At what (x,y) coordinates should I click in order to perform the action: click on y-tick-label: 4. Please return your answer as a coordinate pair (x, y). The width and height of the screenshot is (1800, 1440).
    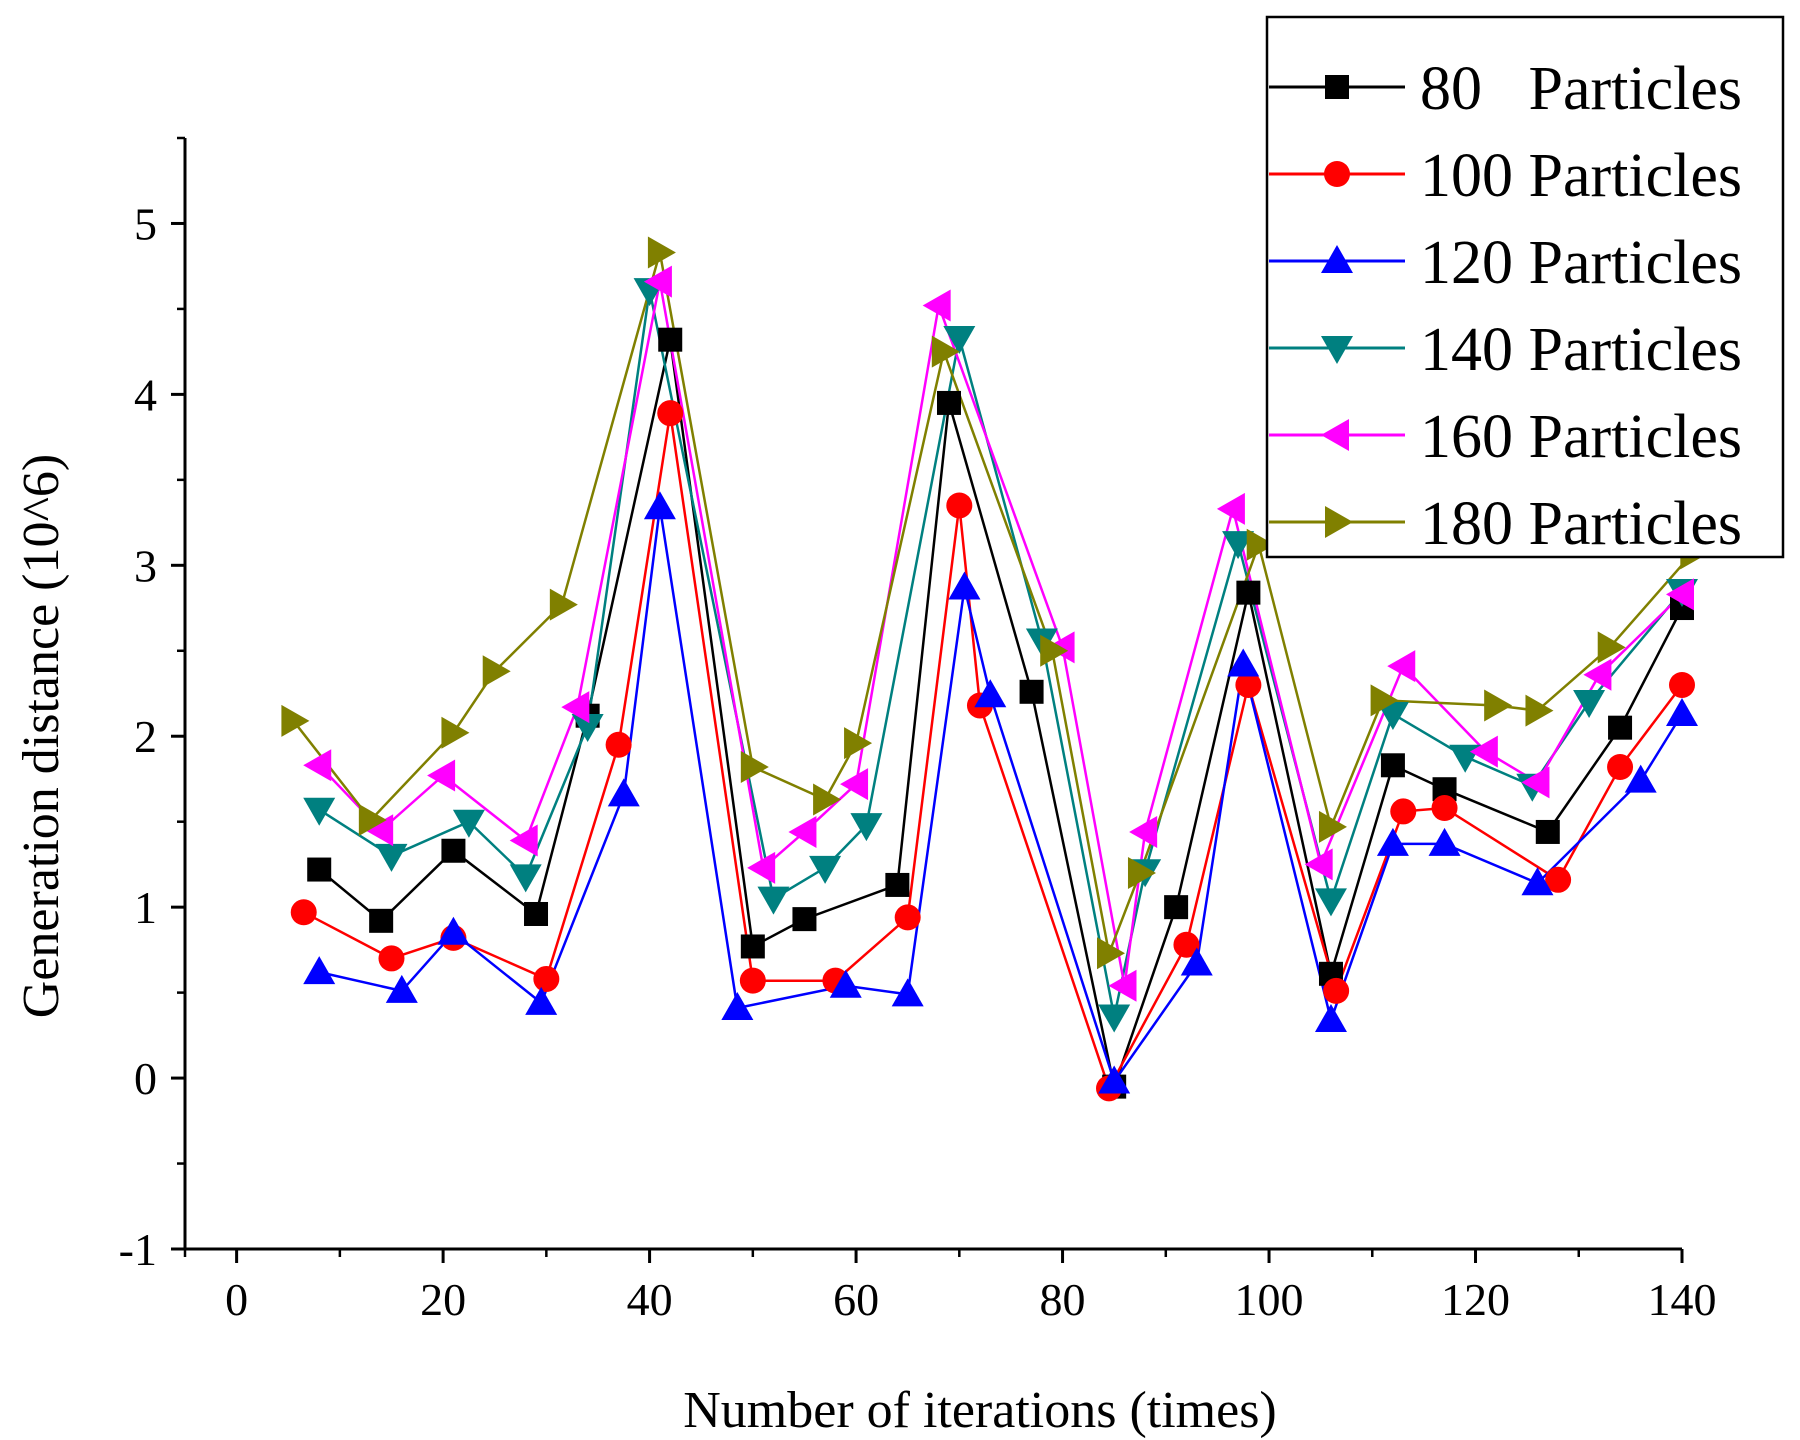
    Looking at the image, I should click on (145, 394).